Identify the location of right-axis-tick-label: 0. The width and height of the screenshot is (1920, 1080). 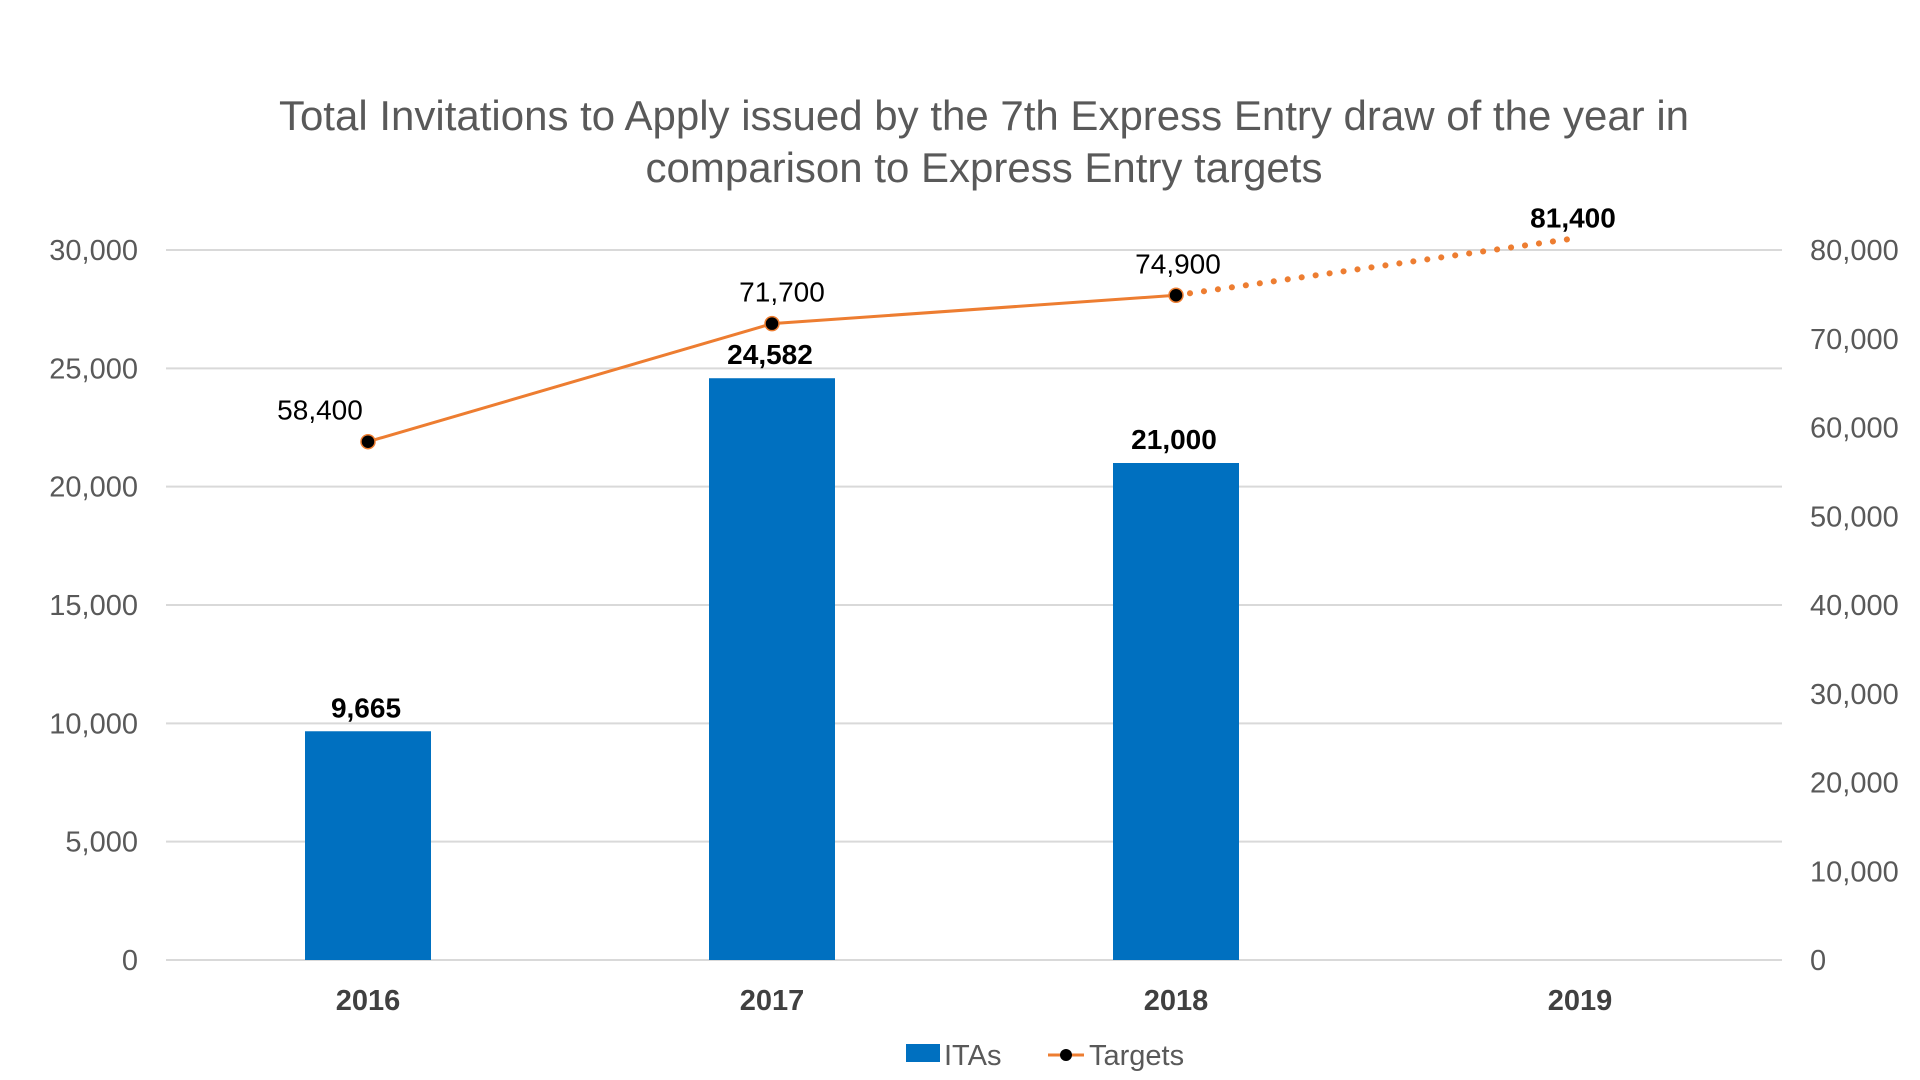
(1818, 961).